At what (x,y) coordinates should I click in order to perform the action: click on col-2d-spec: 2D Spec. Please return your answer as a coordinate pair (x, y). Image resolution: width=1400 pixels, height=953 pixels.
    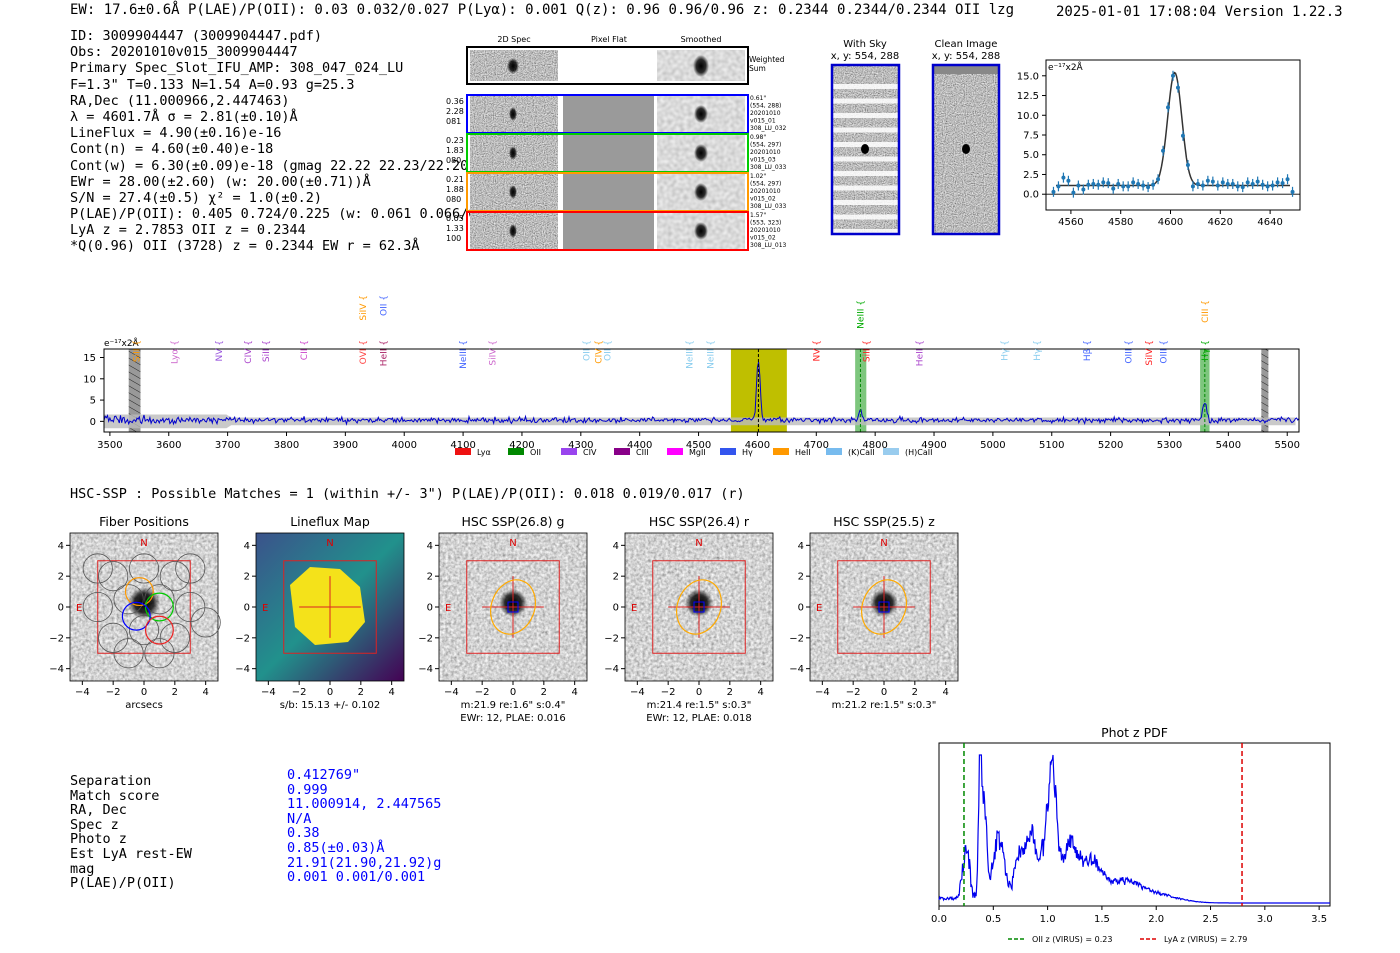
    Looking at the image, I should click on (513, 39).